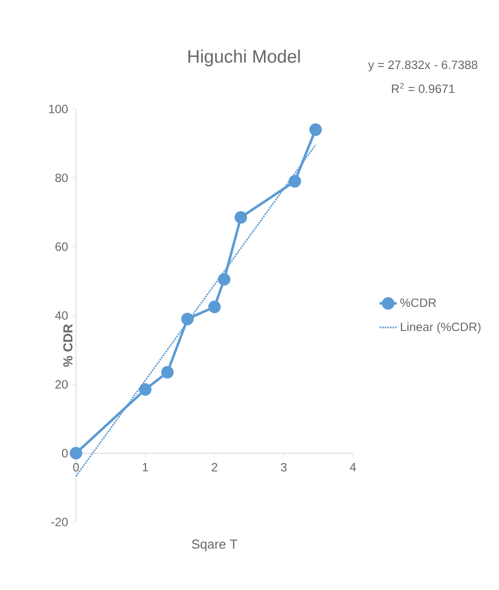 The height and width of the screenshot is (590, 499). Describe the element at coordinates (145, 467) in the screenshot. I see `x-tick-label: 1` at that location.